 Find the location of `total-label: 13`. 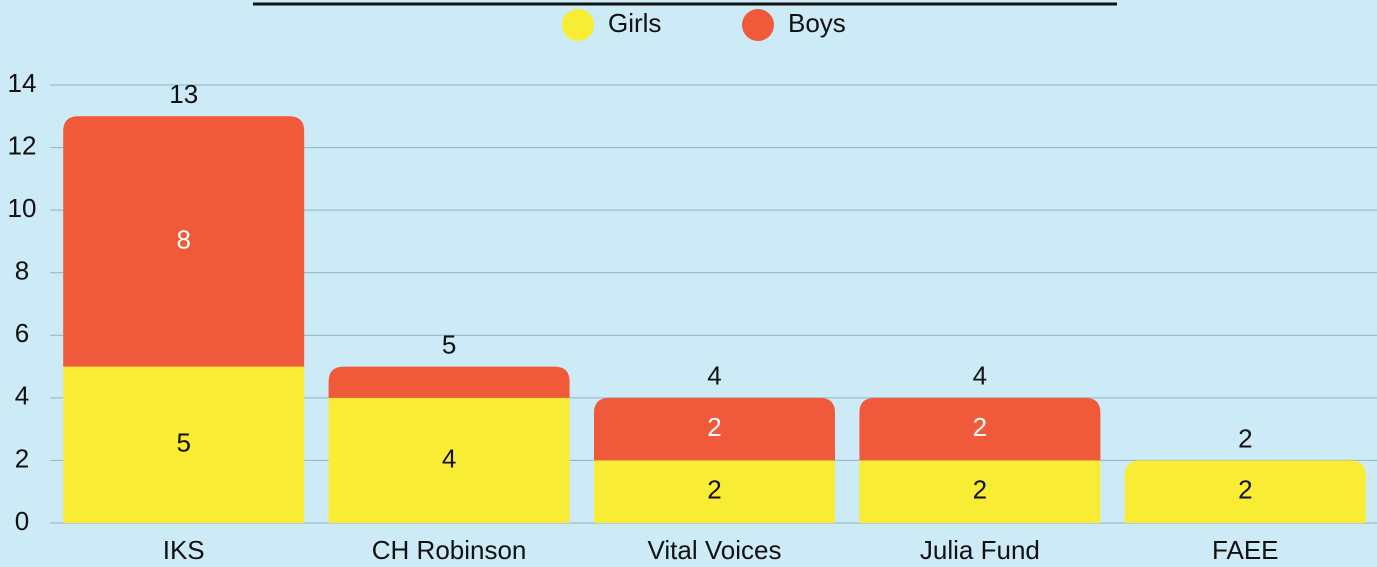

total-label: 13 is located at coordinates (183, 94).